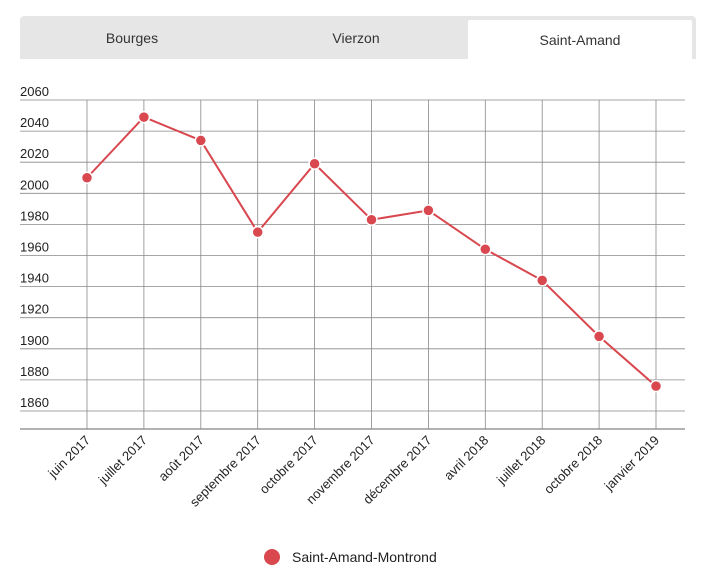 Image resolution: width=715 pixels, height=576 pixels. I want to click on y-tick-label: 1980, so click(34, 215).